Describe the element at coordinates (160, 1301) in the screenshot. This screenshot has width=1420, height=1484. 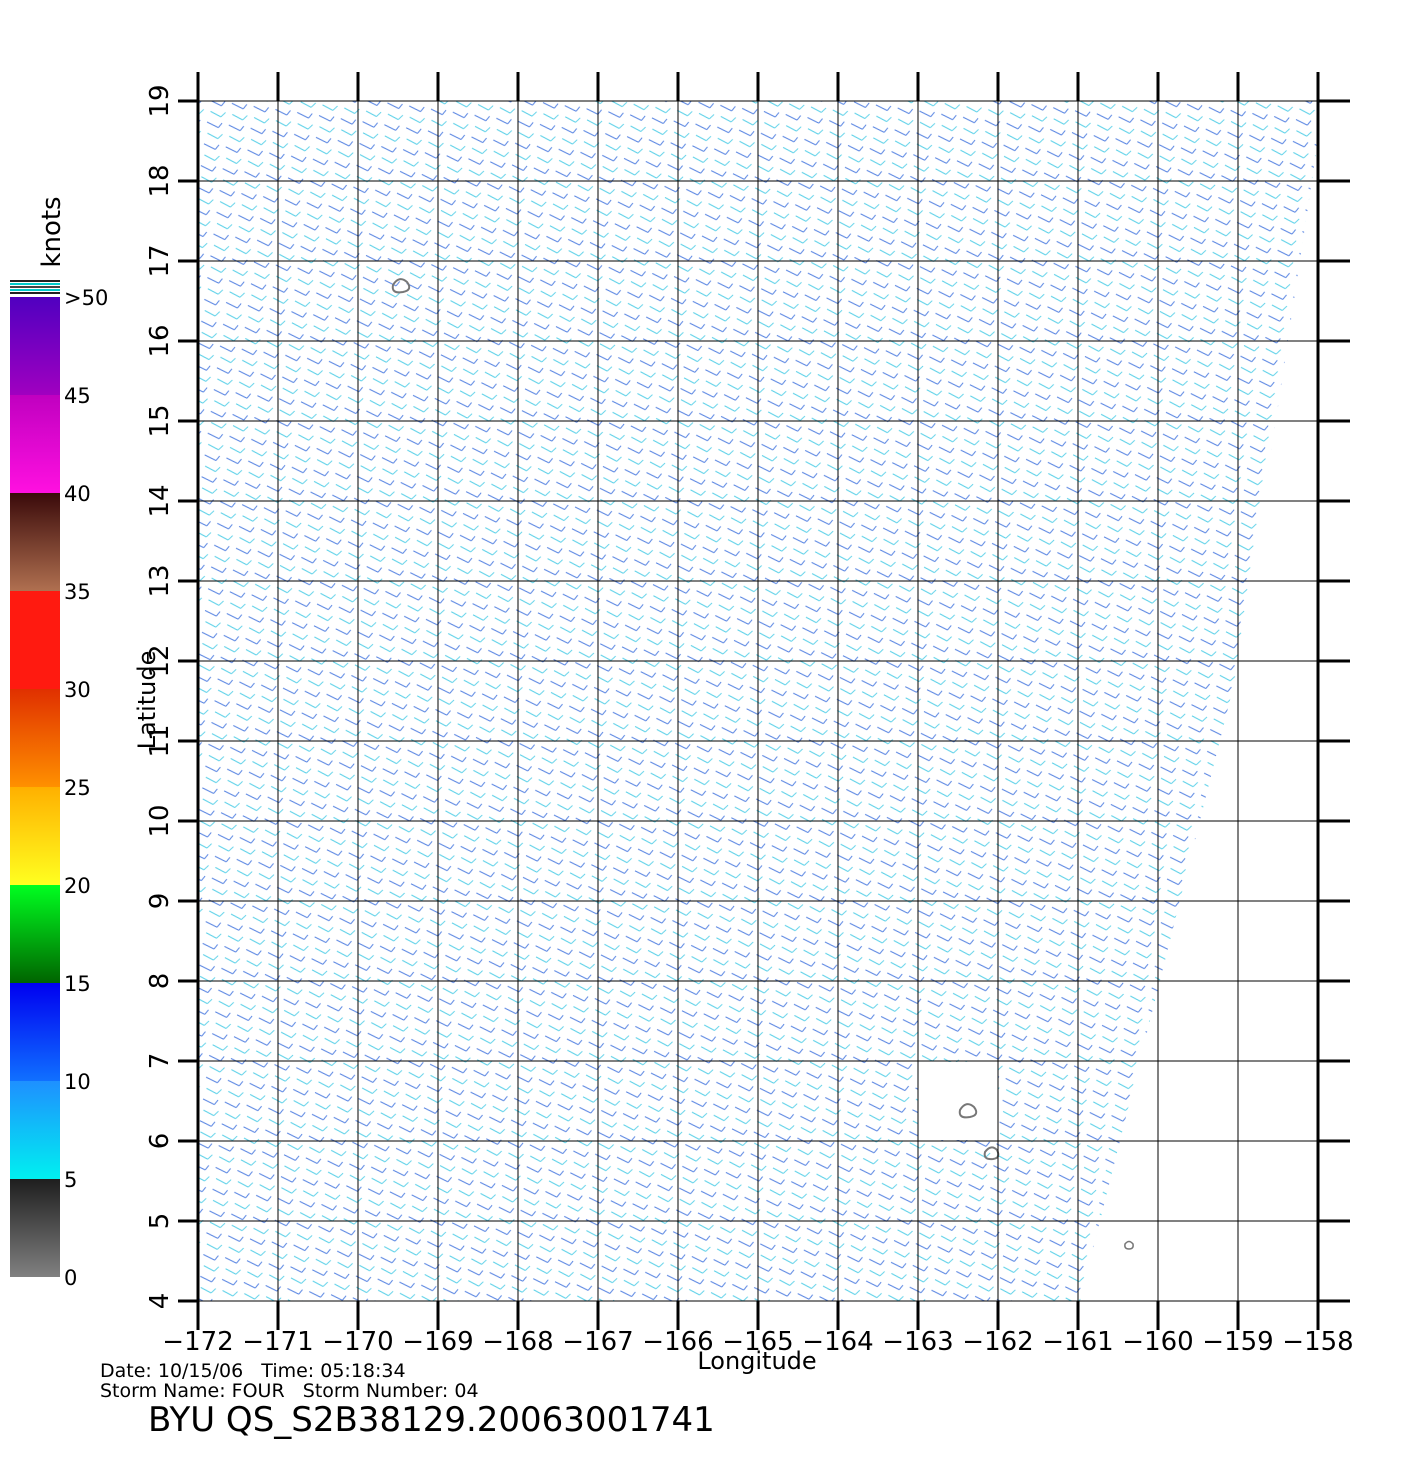
I see `y-tick-label: 4` at that location.